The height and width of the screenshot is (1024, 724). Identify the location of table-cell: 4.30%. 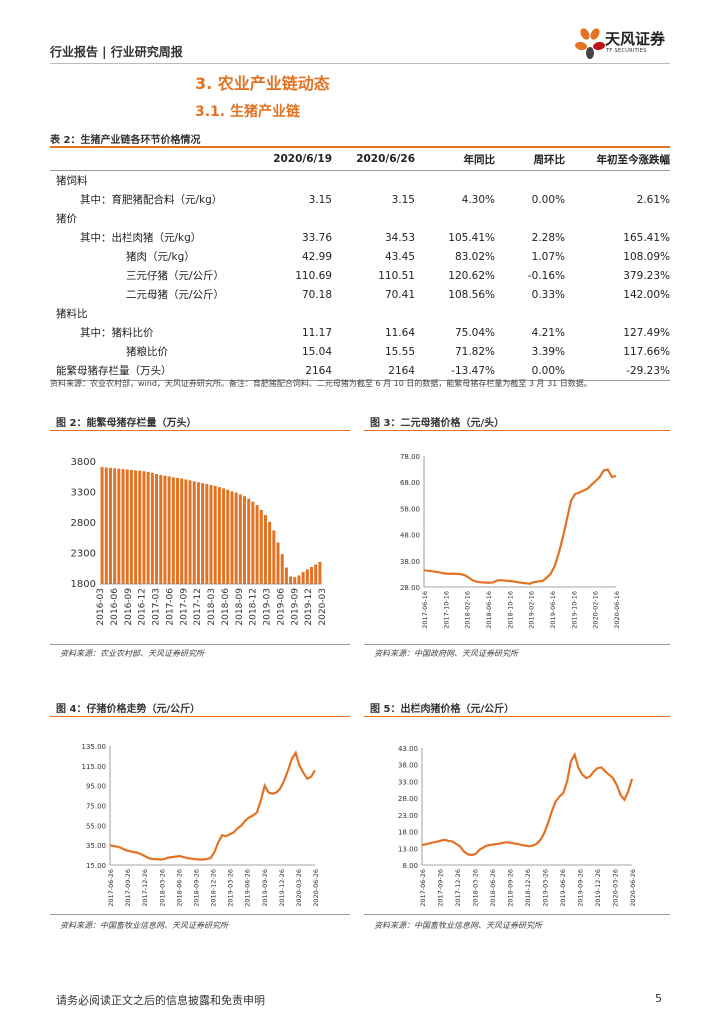
(478, 199).